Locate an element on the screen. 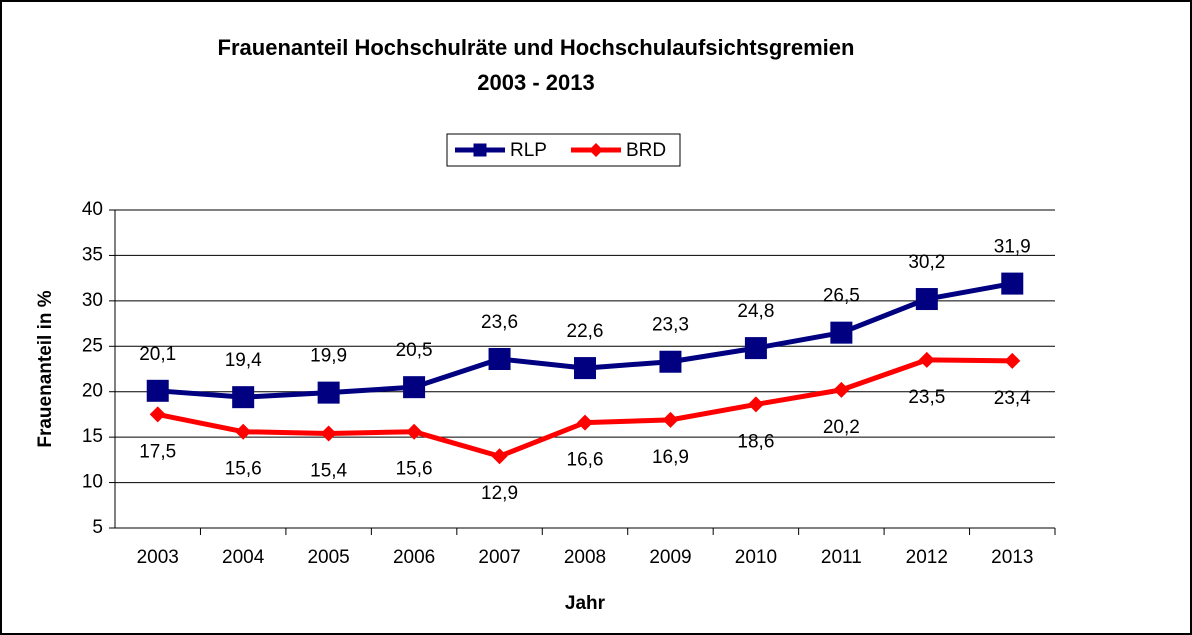  data-label: 31,9 is located at coordinates (1012, 247).